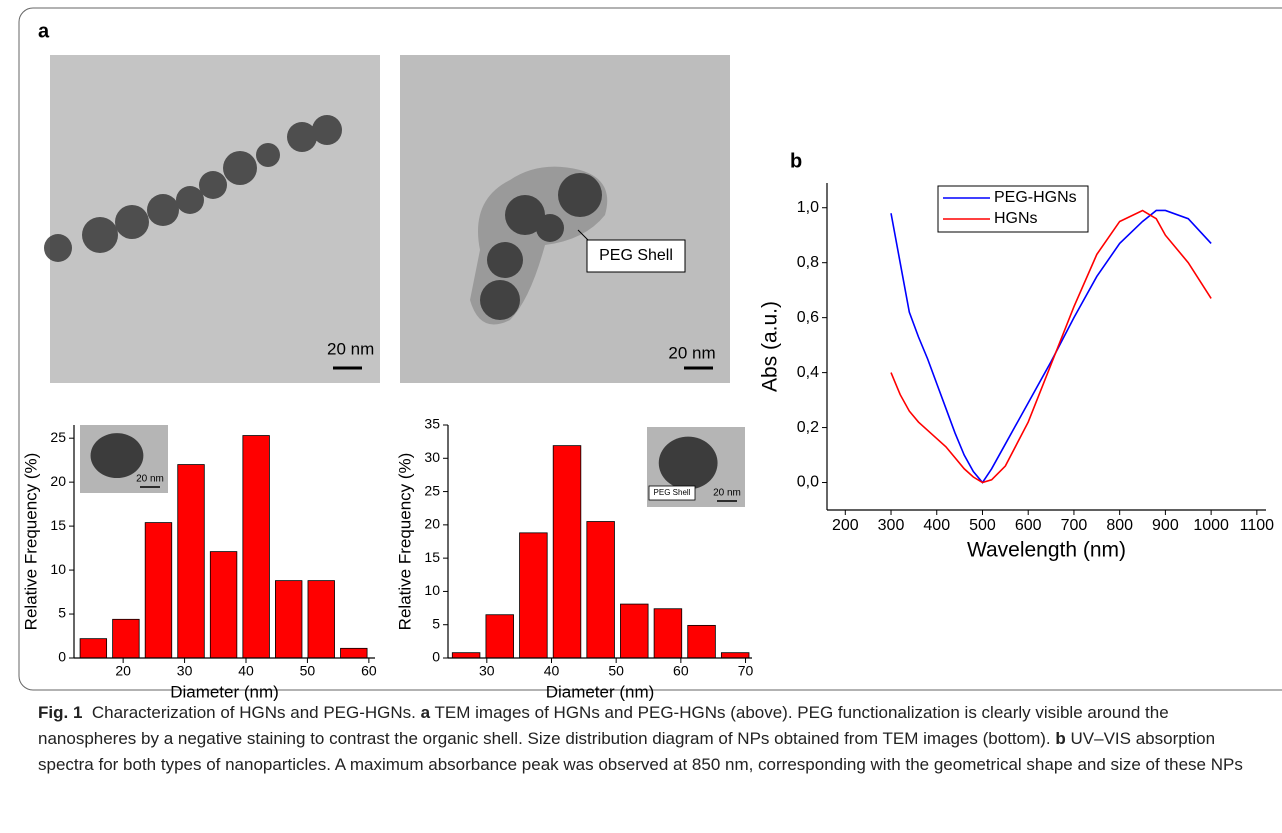 The width and height of the screenshot is (1282, 833). What do you see at coordinates (432, 457) in the screenshot?
I see `y-tick-label: 30` at bounding box center [432, 457].